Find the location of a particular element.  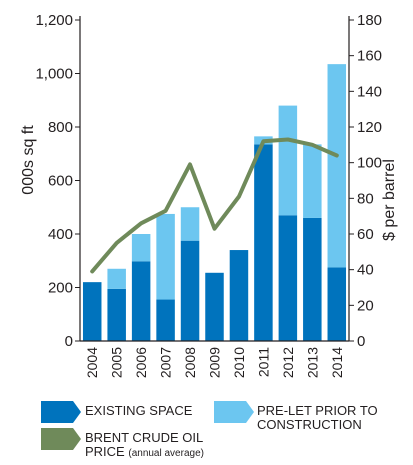

left-tick-label: 0 is located at coordinates (69, 341).